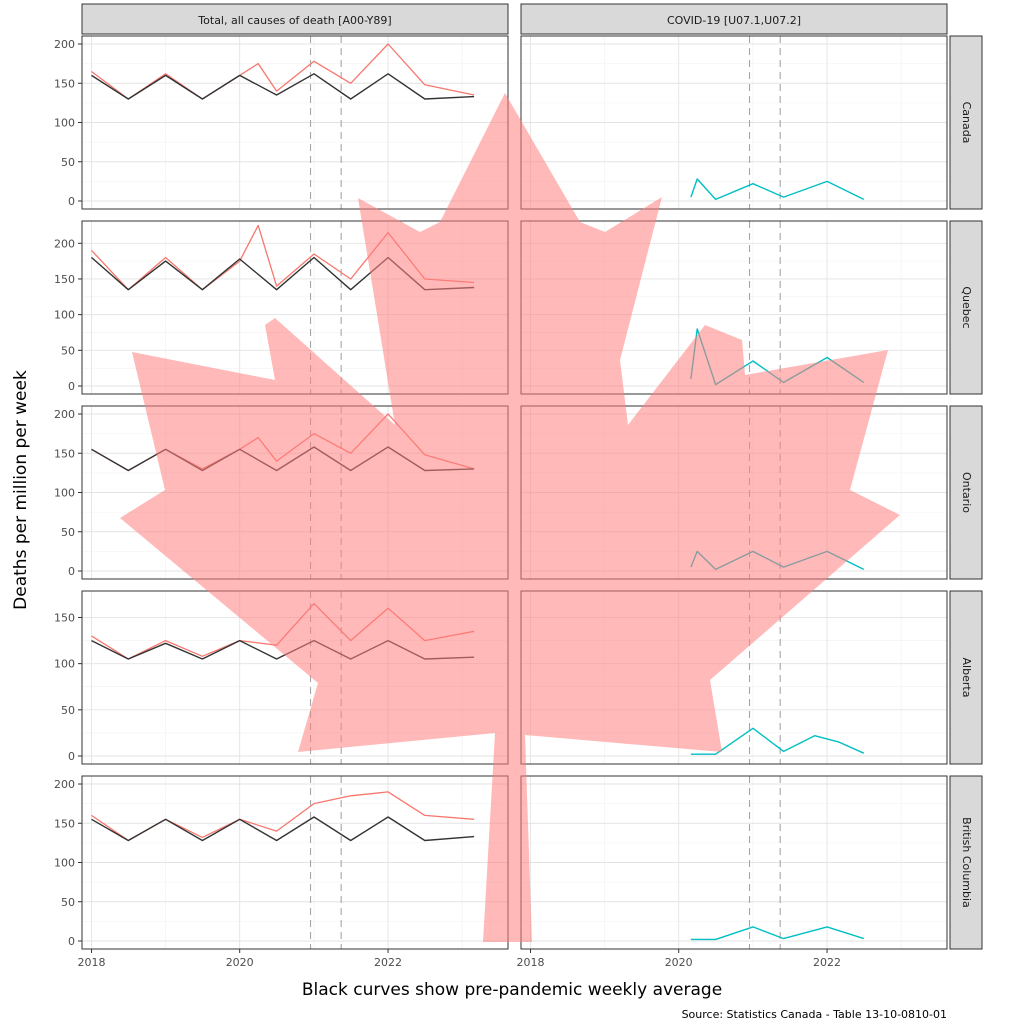 This screenshot has height=1024, width=1024. I want to click on strip-row-ontario: Ontario, so click(966, 492).